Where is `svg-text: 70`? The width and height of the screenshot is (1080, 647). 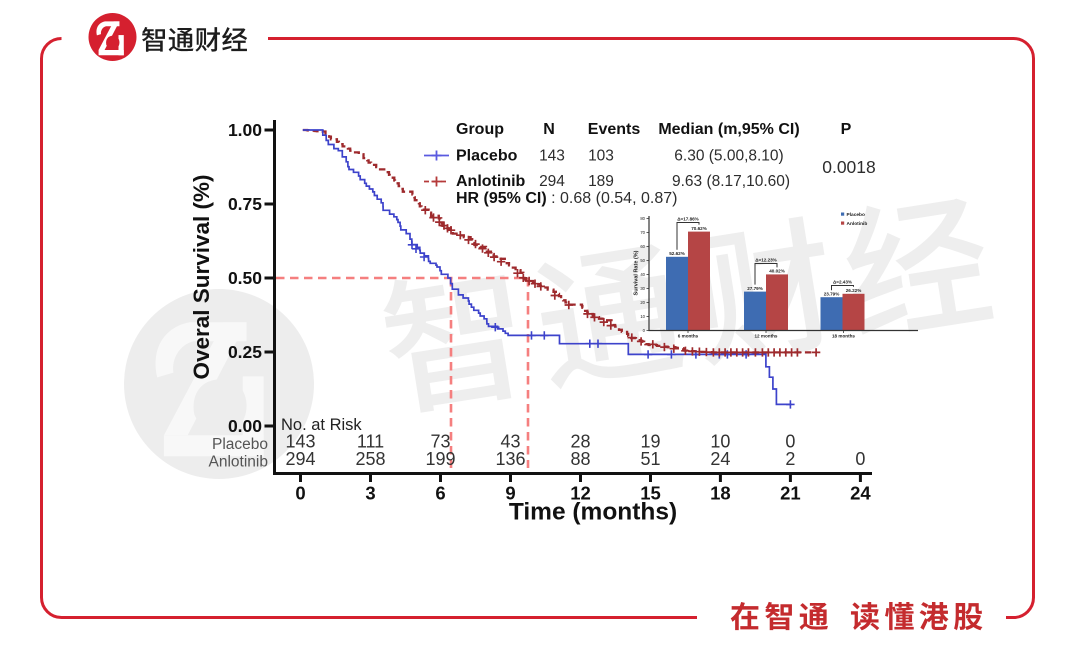
svg-text: 70 is located at coordinates (642, 232).